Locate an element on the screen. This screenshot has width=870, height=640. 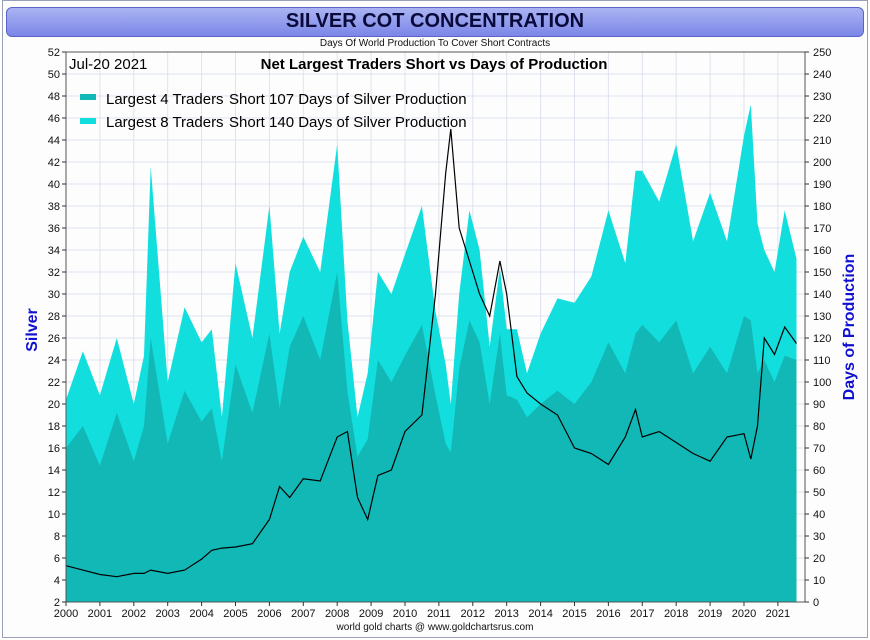
legend-label-largest-4: Largest 4 Traders is located at coordinates (165, 99).